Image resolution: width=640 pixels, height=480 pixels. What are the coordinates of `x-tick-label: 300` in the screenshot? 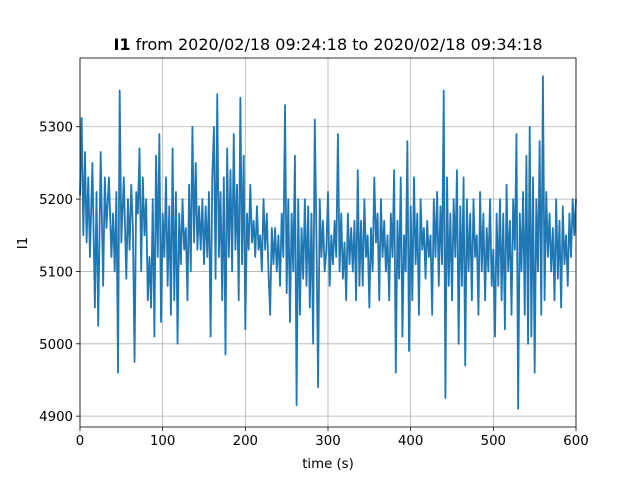 It's located at (327, 441).